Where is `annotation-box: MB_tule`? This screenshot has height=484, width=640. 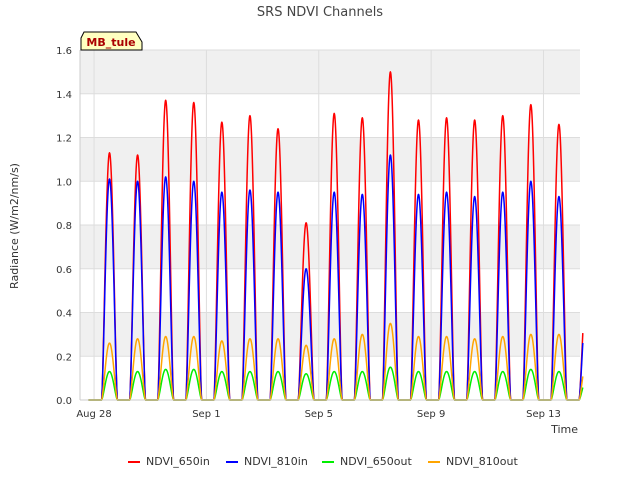 annotation-box: MB_tule is located at coordinates (111, 41).